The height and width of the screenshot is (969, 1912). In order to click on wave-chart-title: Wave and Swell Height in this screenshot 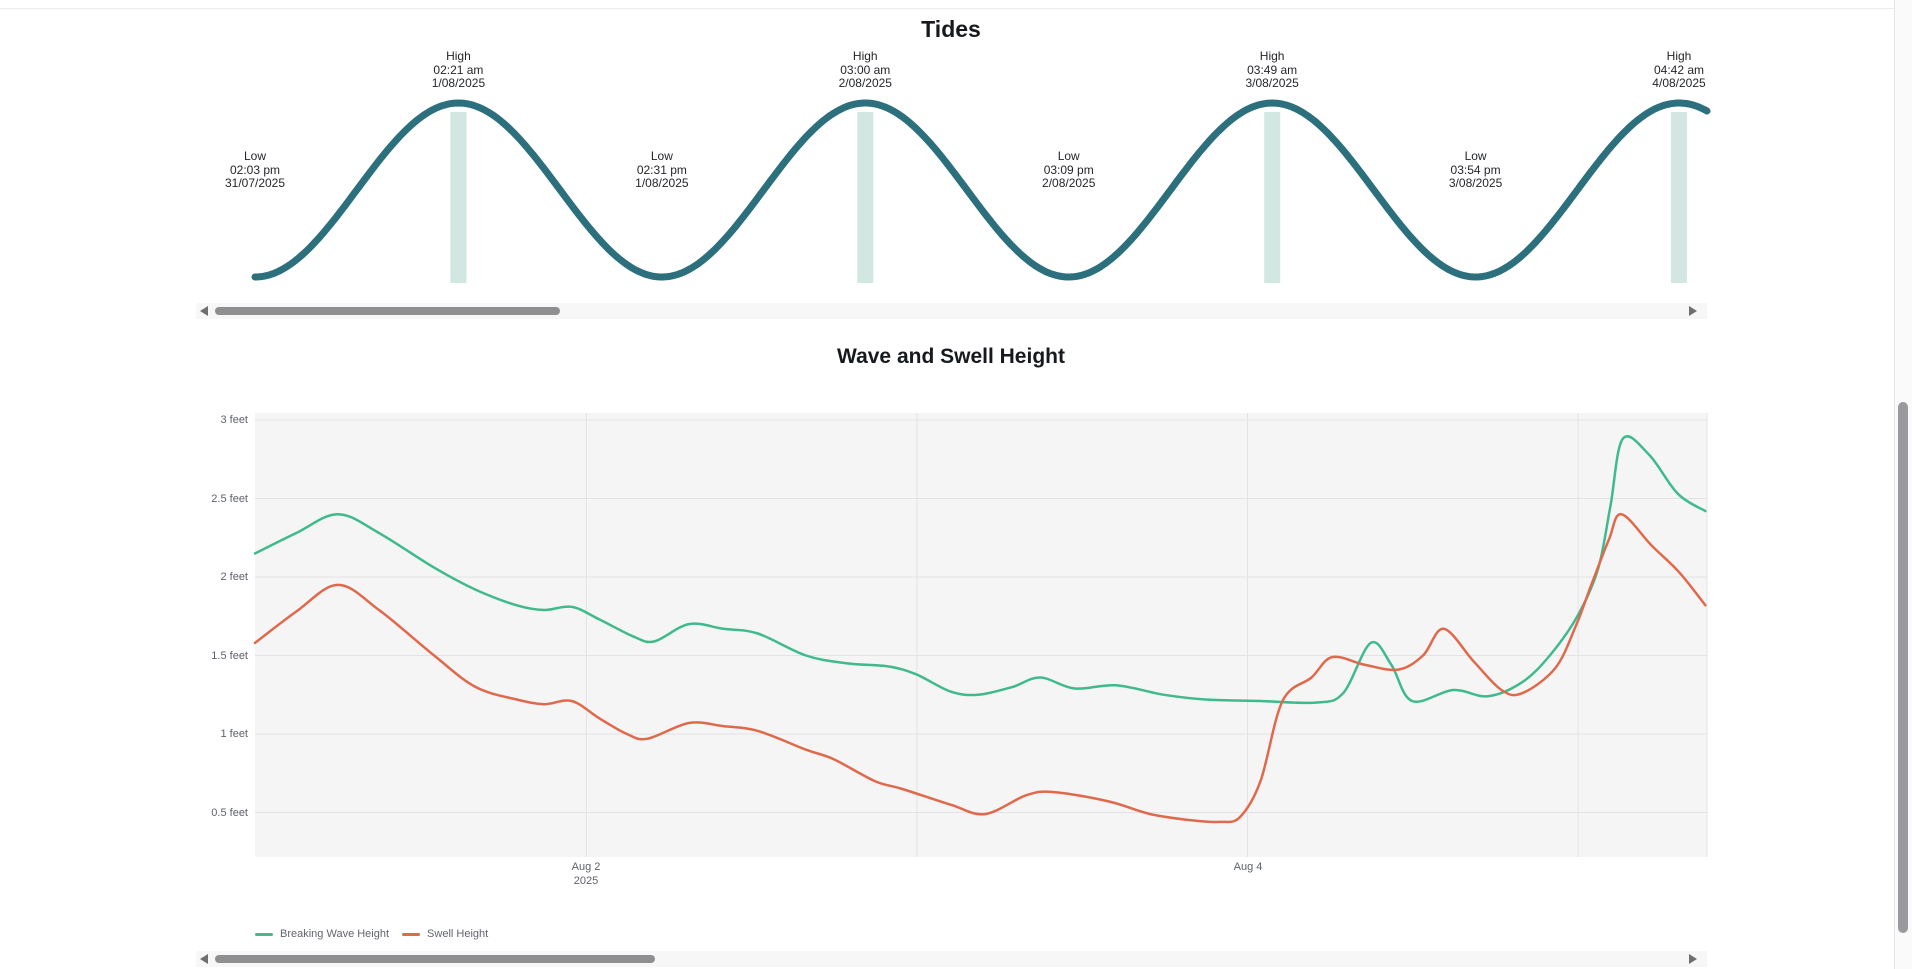, I will do `click(951, 356)`.